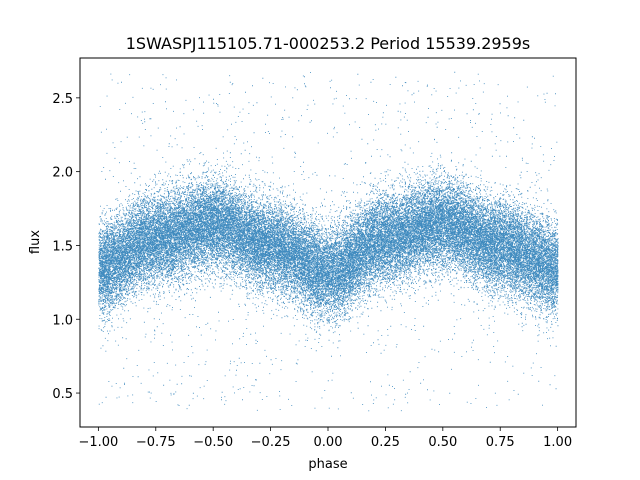  I want to click on x-tick-label: 0.00, so click(328, 442).